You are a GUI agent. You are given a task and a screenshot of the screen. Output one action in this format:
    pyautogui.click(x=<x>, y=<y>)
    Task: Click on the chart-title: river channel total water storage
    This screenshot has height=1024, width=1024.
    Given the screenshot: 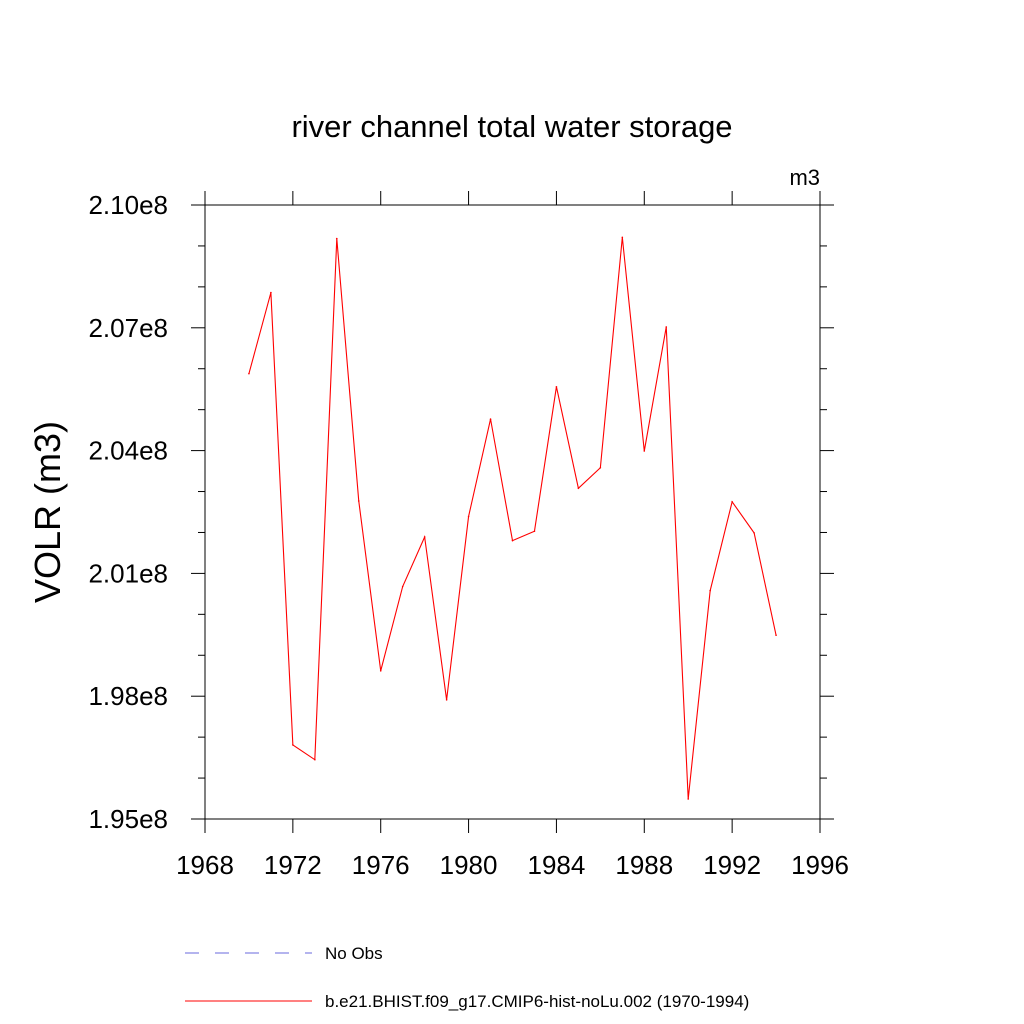 What is the action you would take?
    pyautogui.click(x=511, y=126)
    